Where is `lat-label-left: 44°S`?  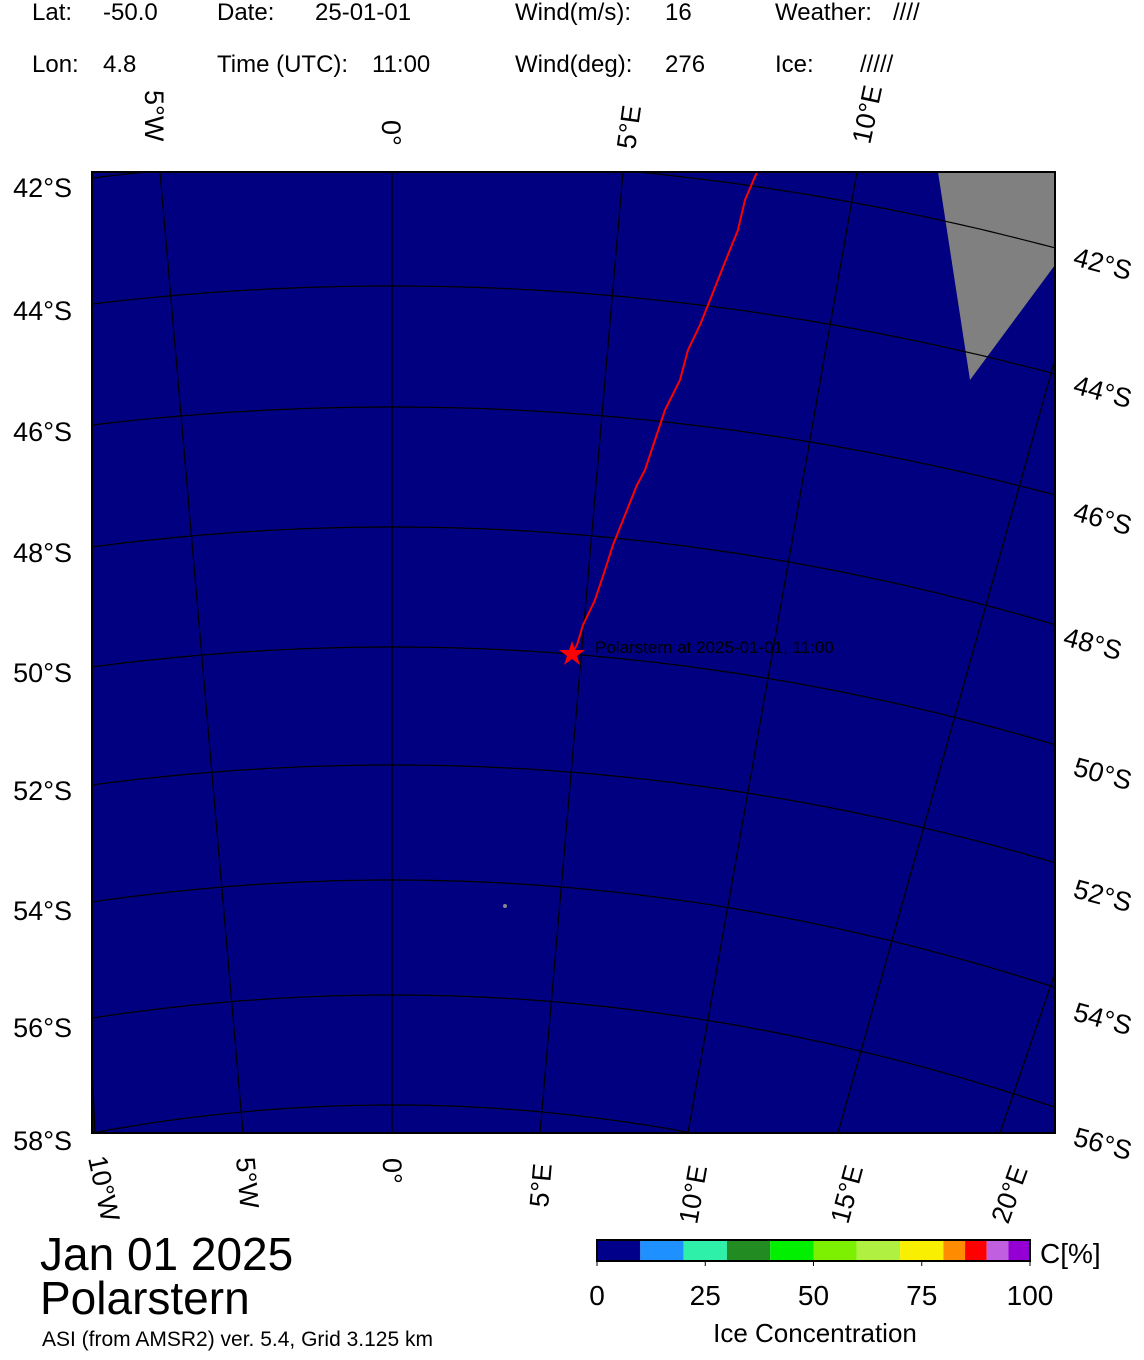 lat-label-left: 44°S is located at coordinates (42, 311).